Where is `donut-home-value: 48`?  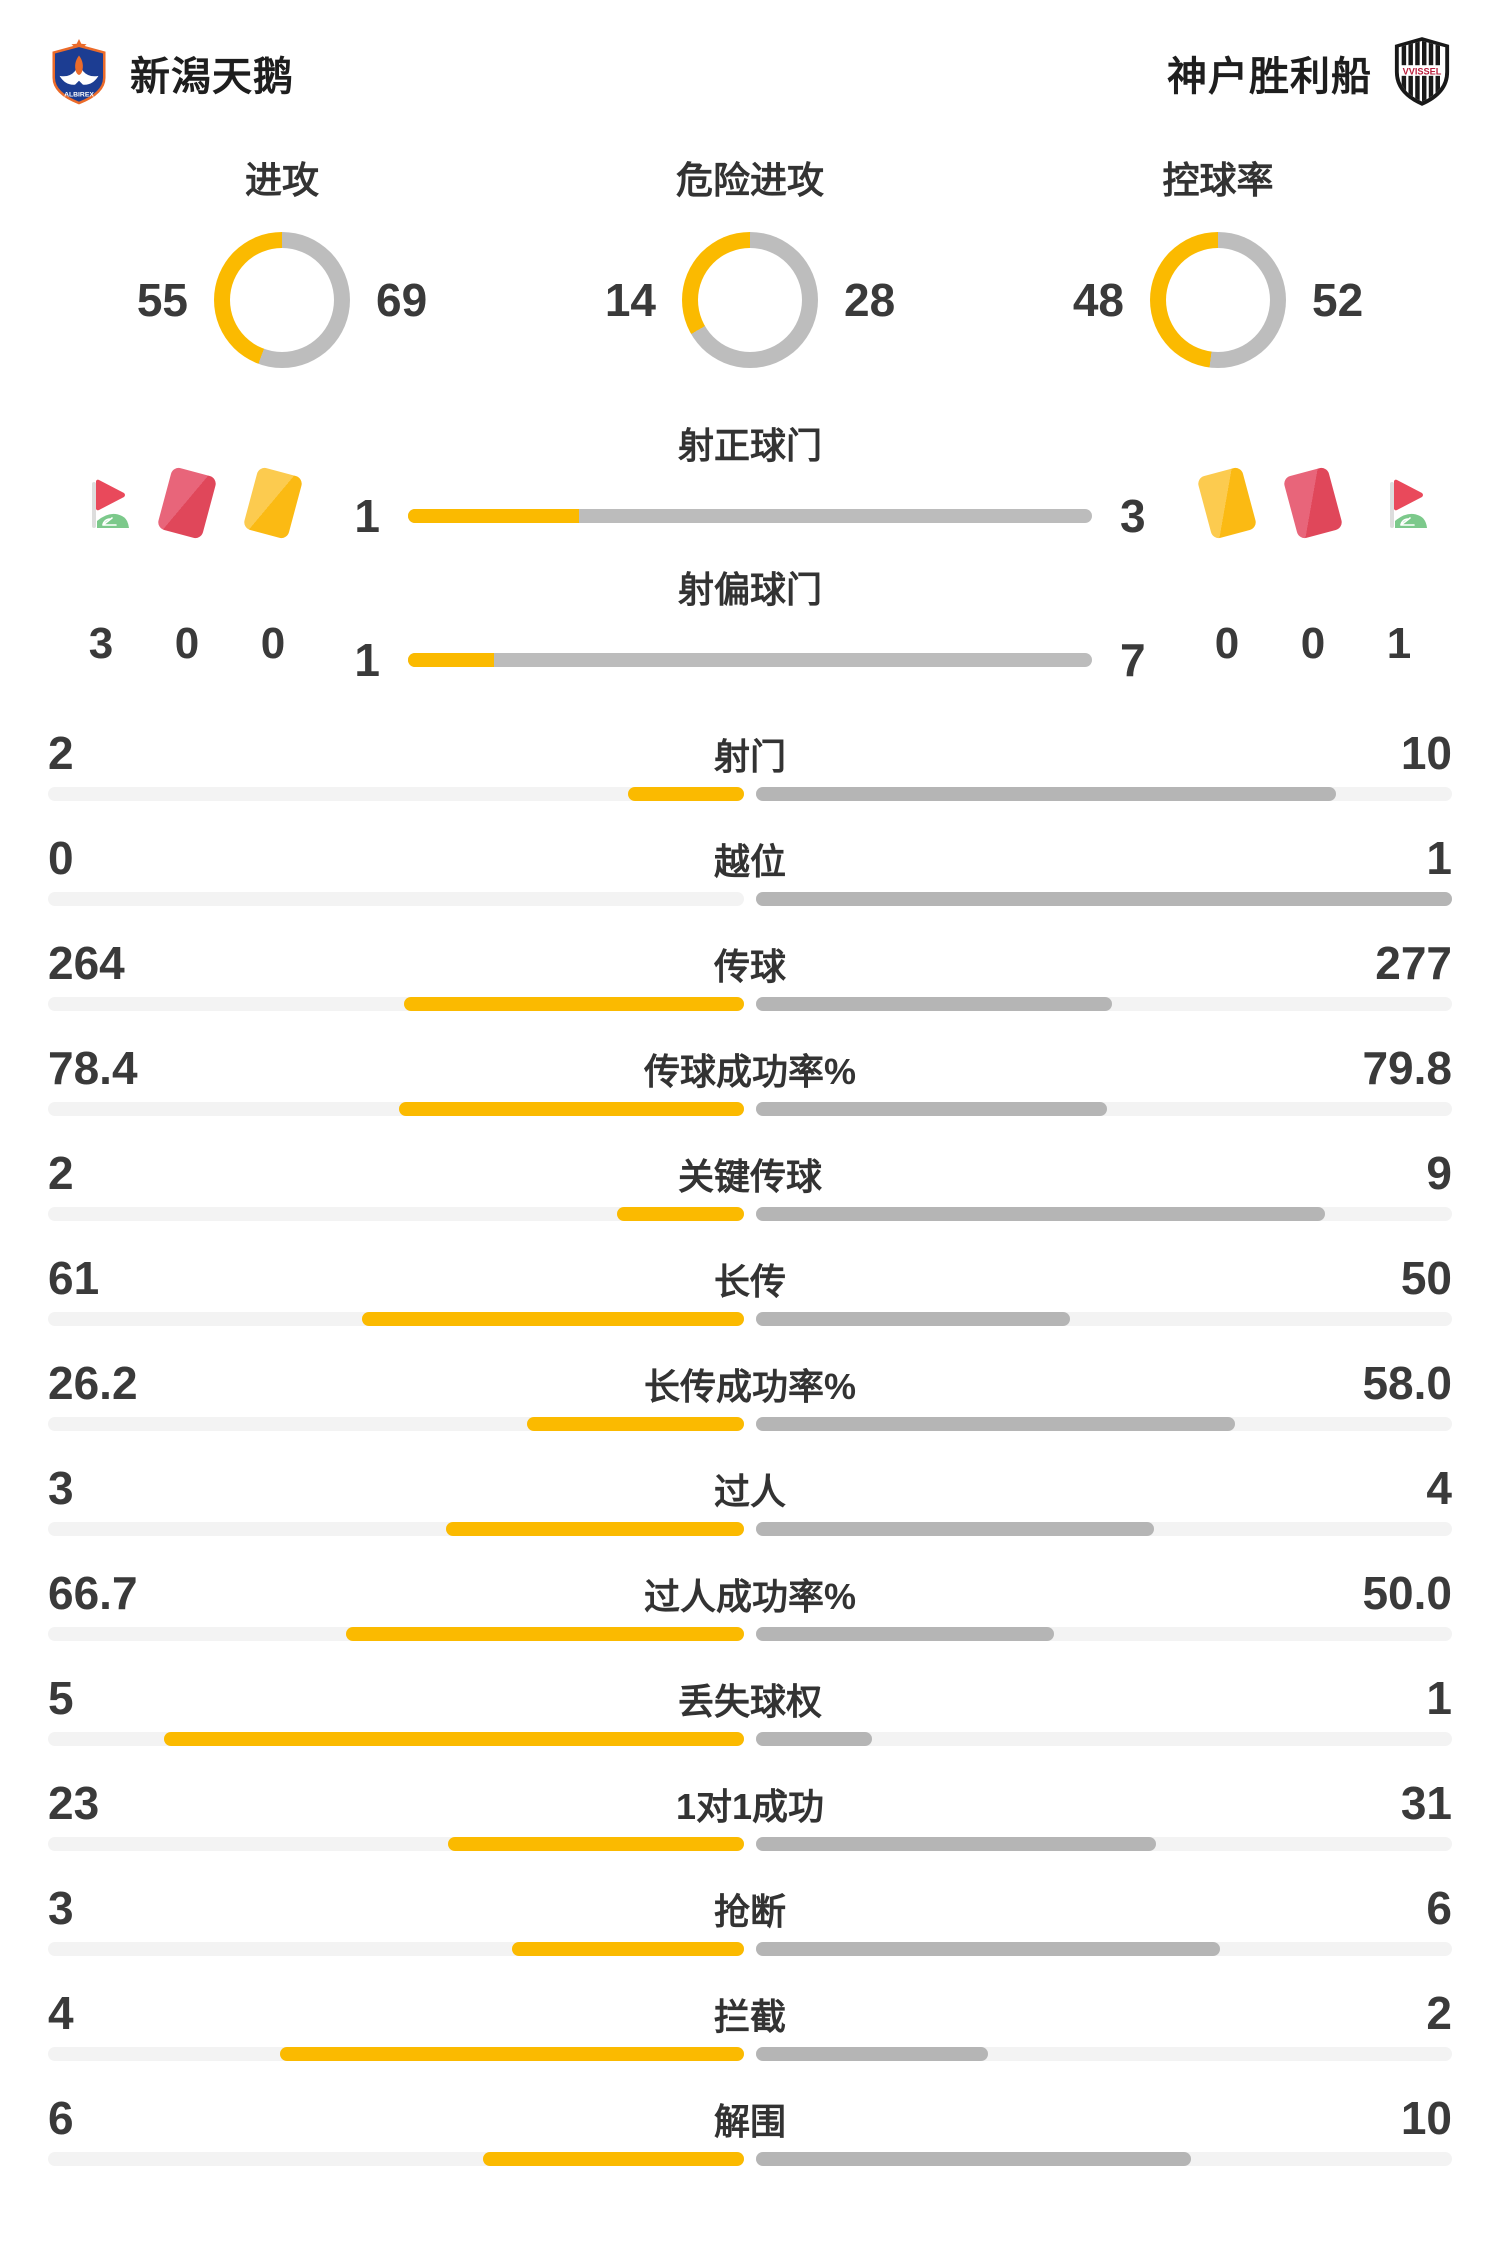 donut-home-value: 48 is located at coordinates (1098, 300).